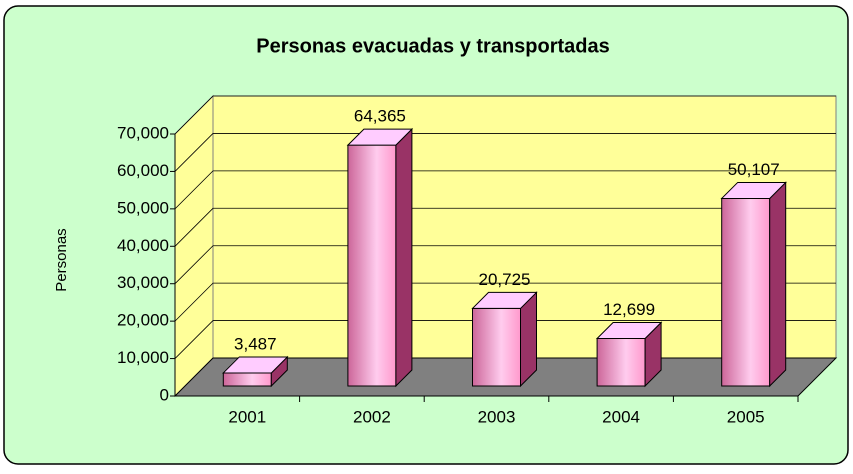 The height and width of the screenshot is (474, 853). What do you see at coordinates (255, 343) in the screenshot?
I see `value-label: 3,487` at bounding box center [255, 343].